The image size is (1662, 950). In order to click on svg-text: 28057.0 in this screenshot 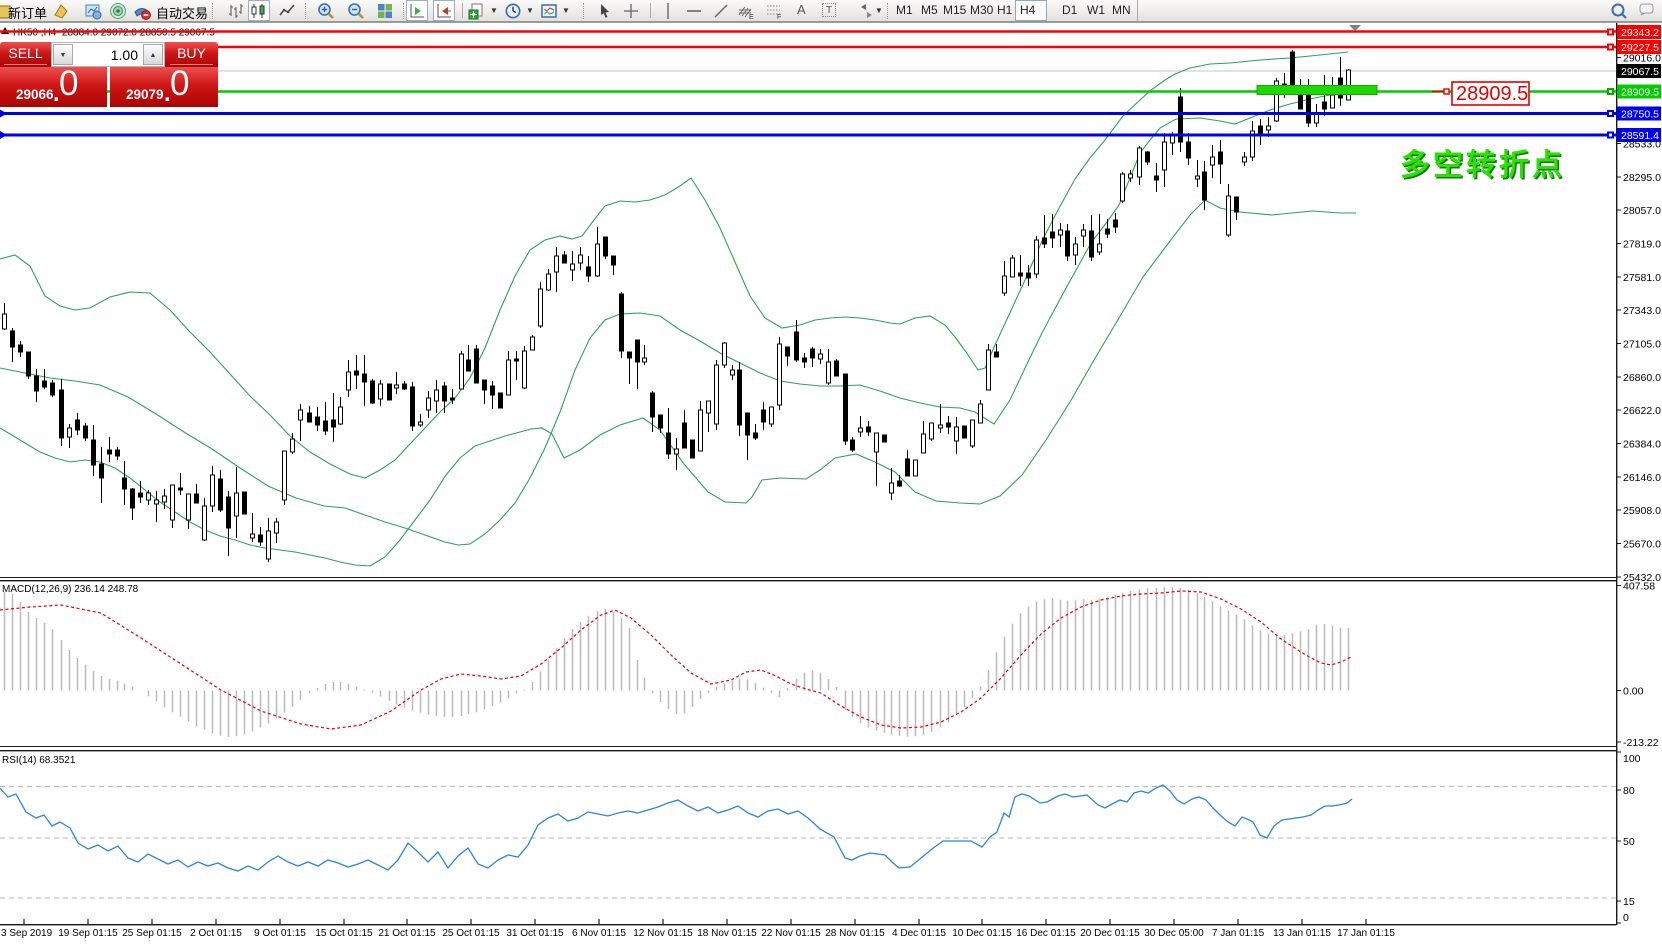, I will do `click(1642, 211)`.